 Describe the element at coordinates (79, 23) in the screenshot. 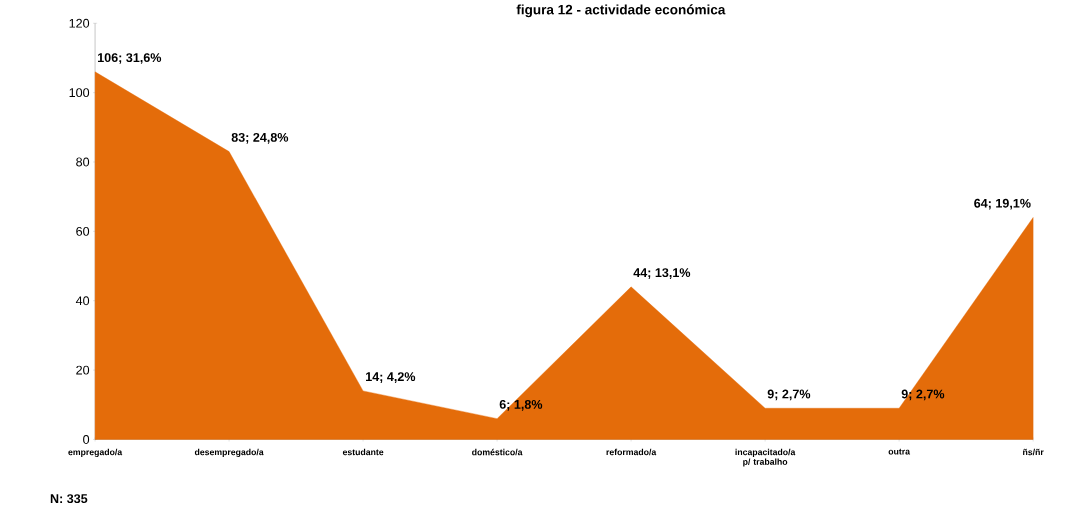

I see `y-tick-label: 120` at that location.